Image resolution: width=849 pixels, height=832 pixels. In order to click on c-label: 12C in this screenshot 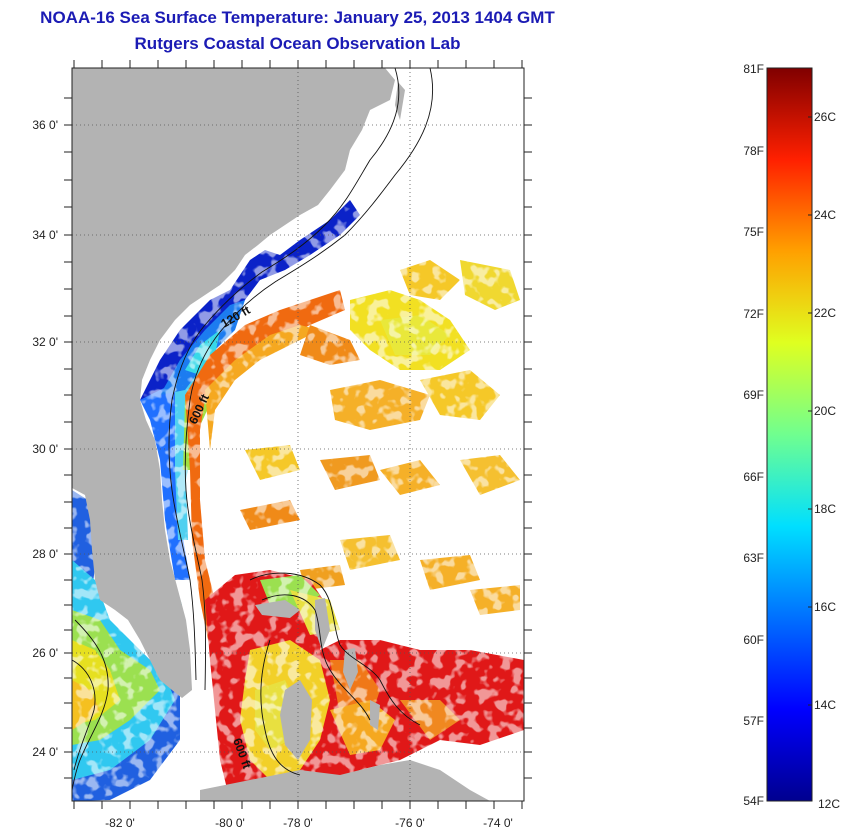, I will do `click(829, 804)`.